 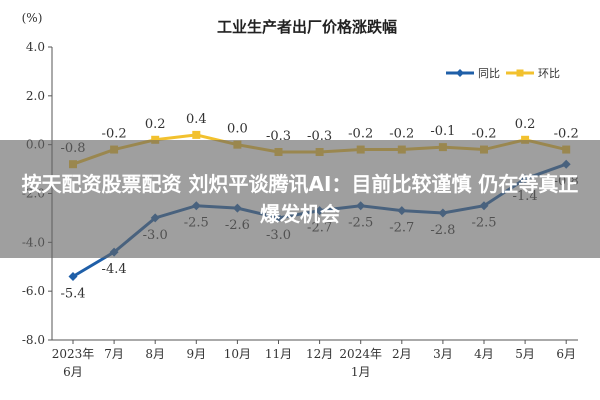 I want to click on legend-label: 环比, so click(x=549, y=73).